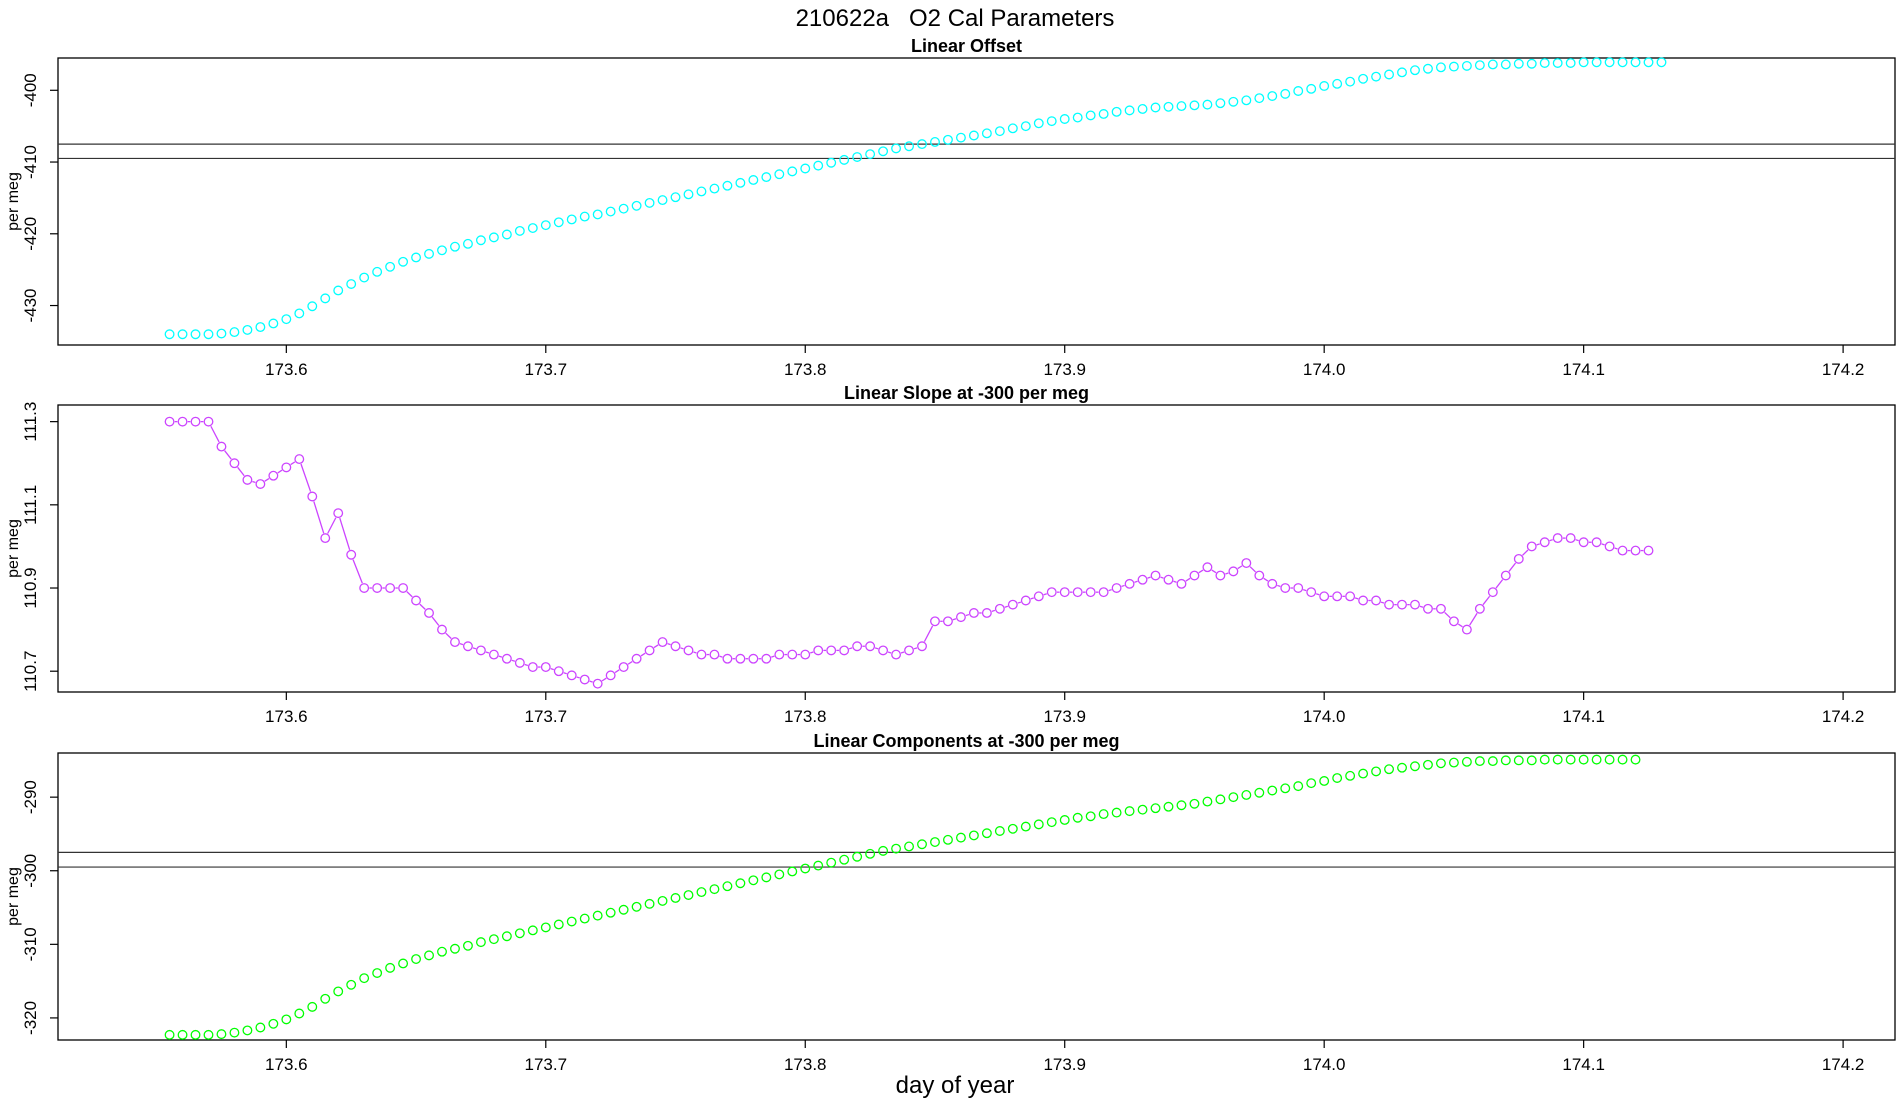  Describe the element at coordinates (286, 716) in the screenshot. I see `linear-slope-x-tick-label: 173.6` at that location.